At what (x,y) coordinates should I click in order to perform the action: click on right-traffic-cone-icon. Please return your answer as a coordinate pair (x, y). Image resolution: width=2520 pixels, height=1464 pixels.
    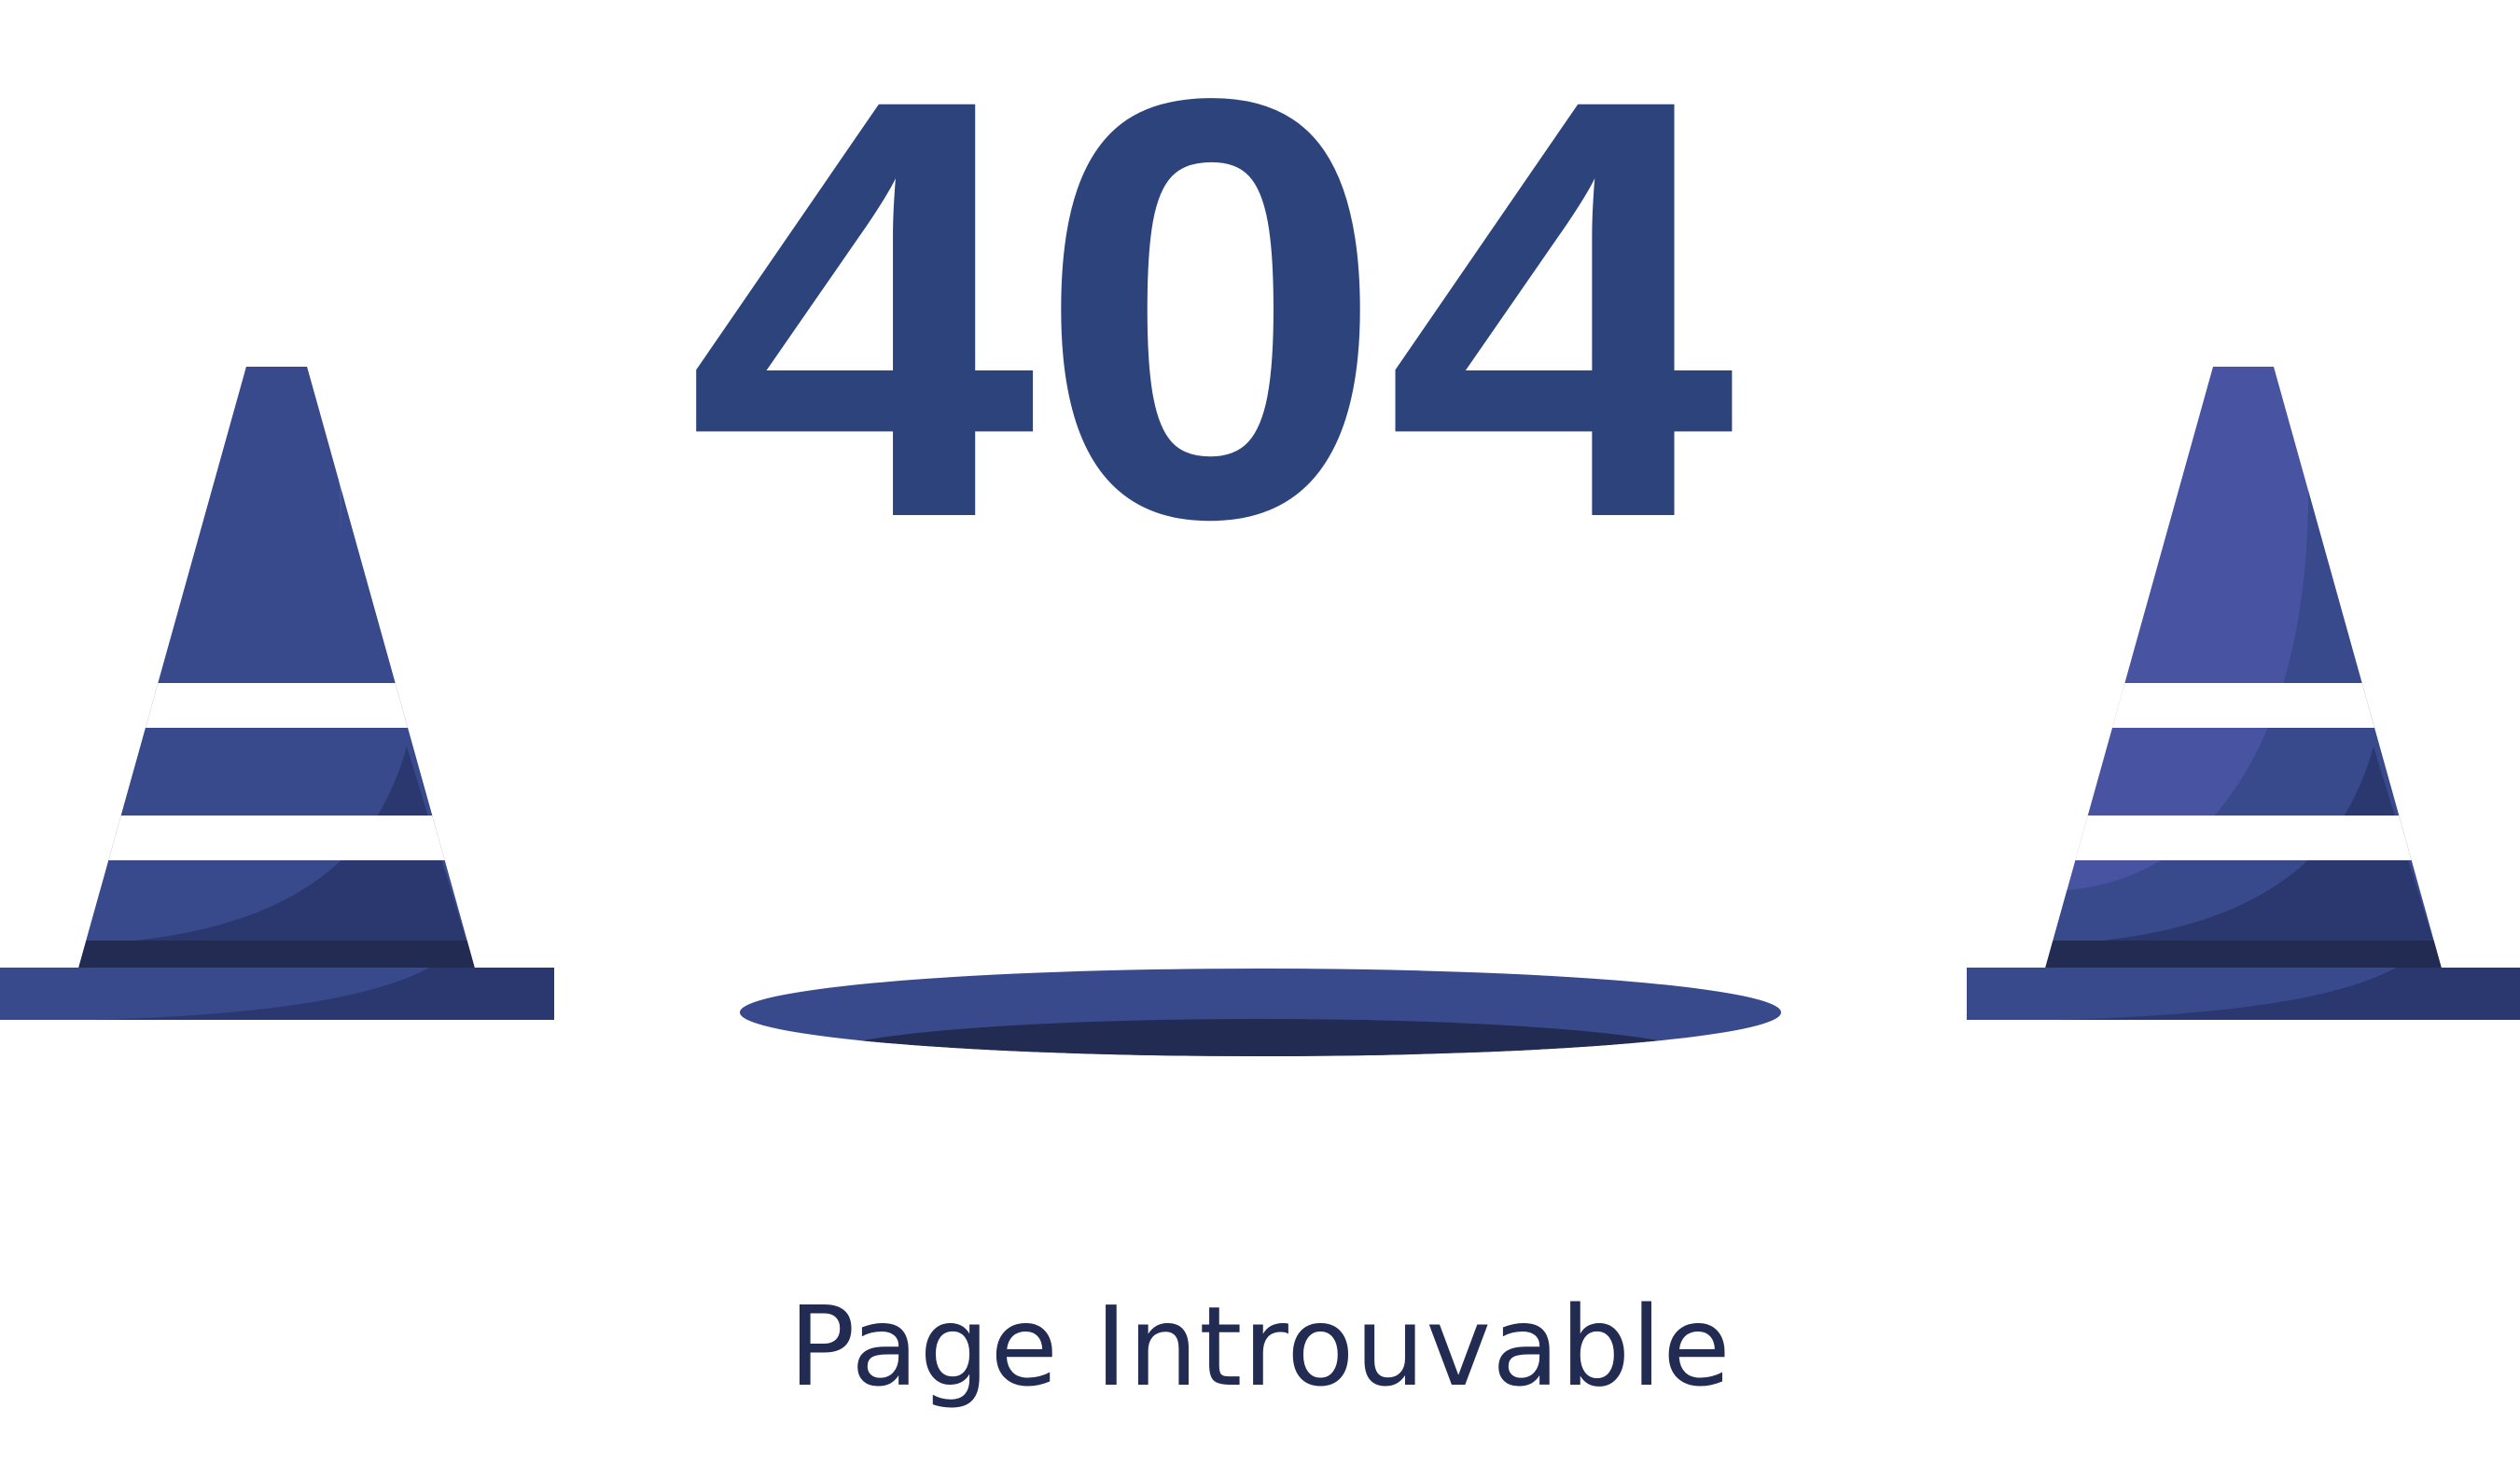
    Looking at the image, I should click on (2243, 693).